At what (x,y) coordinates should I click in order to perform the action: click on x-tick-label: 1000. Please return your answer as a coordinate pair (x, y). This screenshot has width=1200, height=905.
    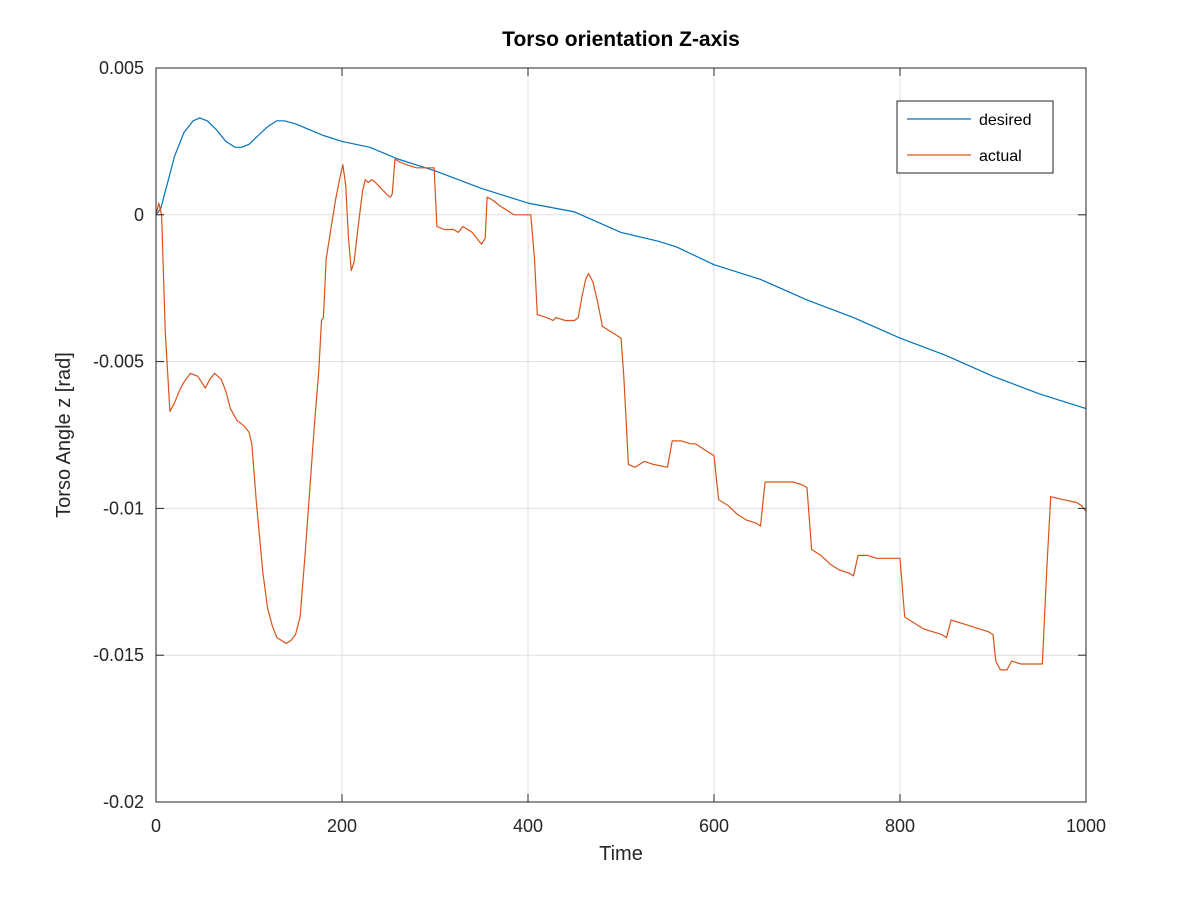
    Looking at the image, I should click on (1086, 826).